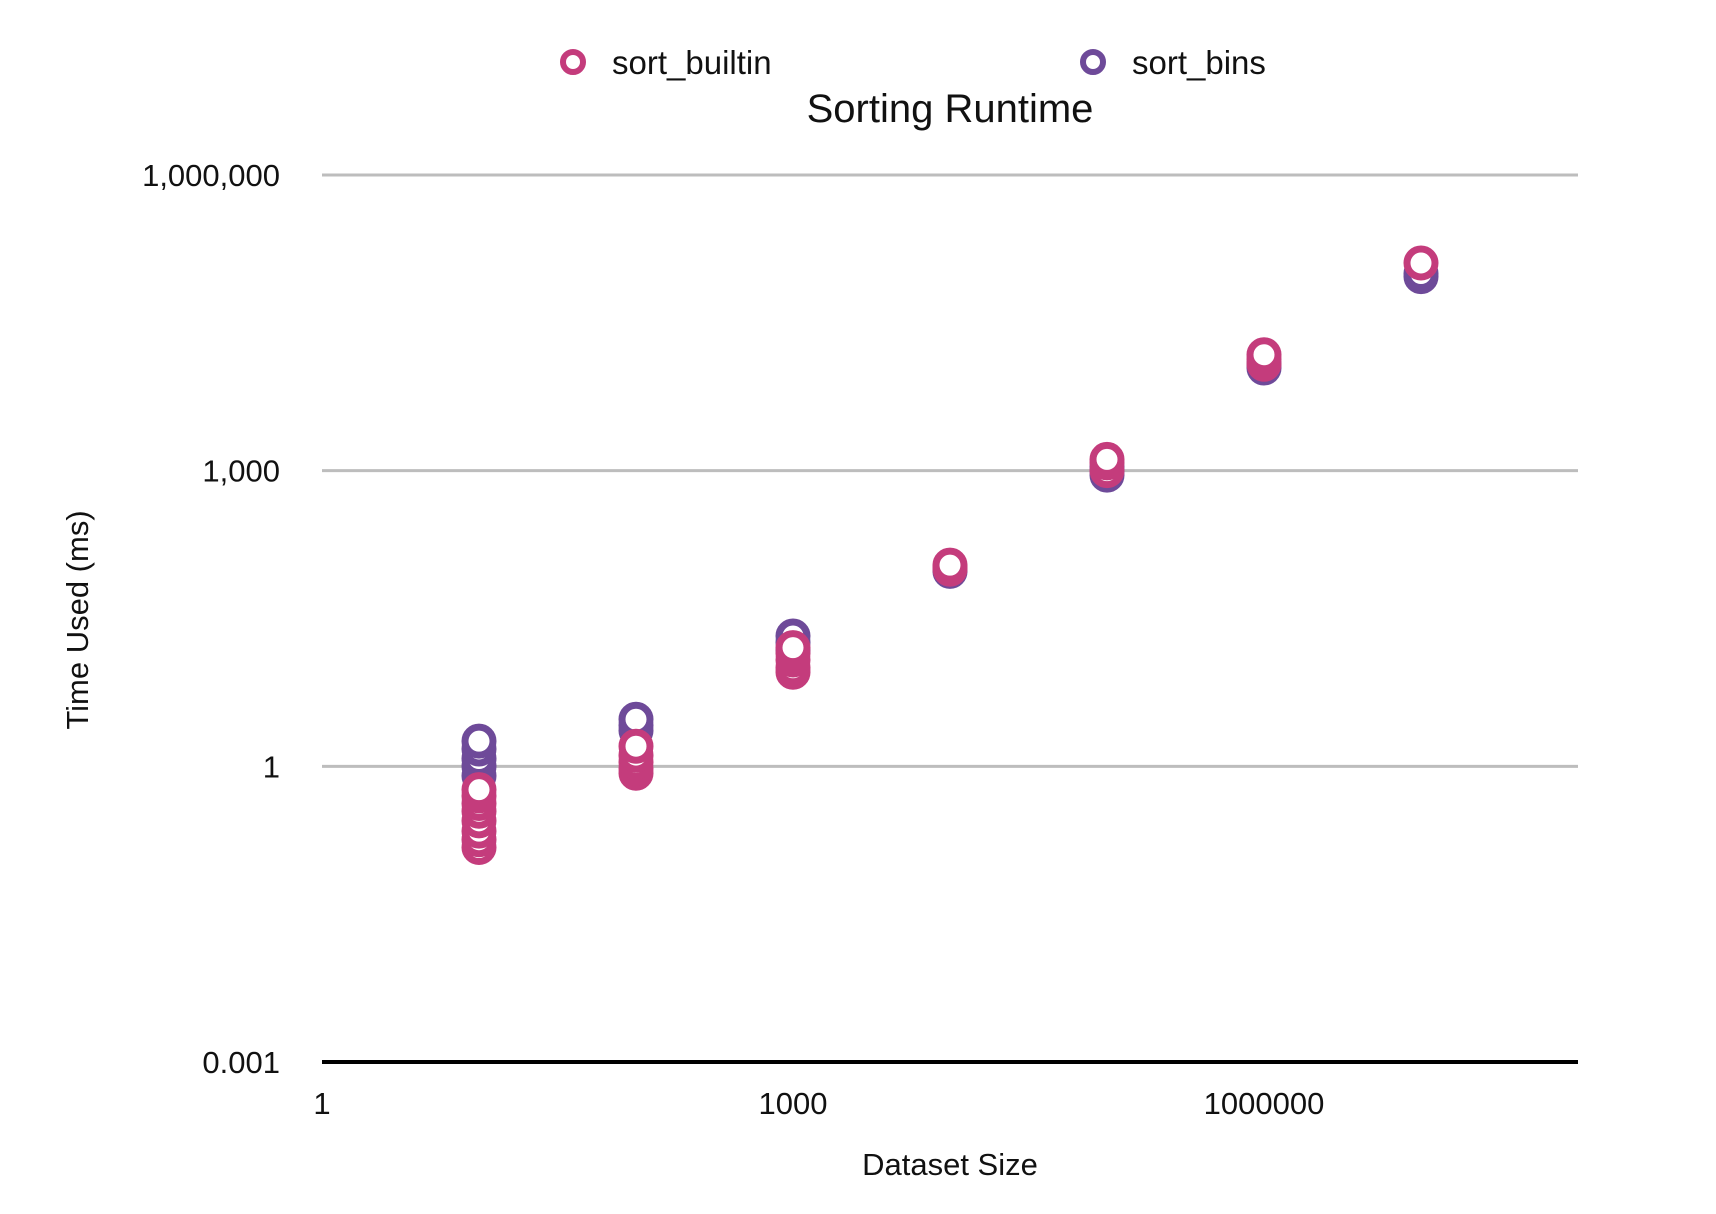 The height and width of the screenshot is (1214, 1716). What do you see at coordinates (77, 619) in the screenshot?
I see `y-axis-label: Time Used (ms)` at bounding box center [77, 619].